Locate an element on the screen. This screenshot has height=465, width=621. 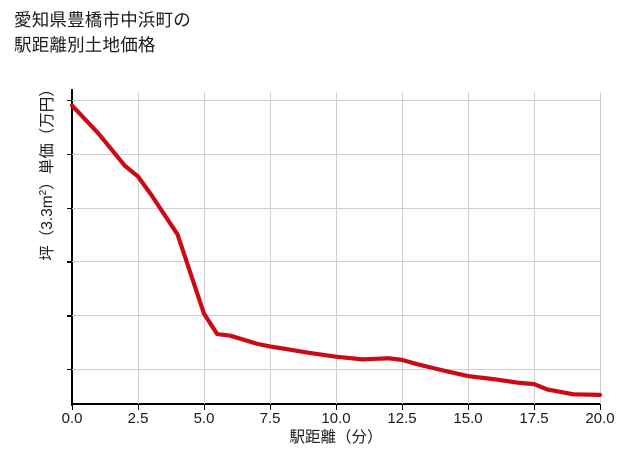
x-tick-label: 0.0 is located at coordinates (72, 418).